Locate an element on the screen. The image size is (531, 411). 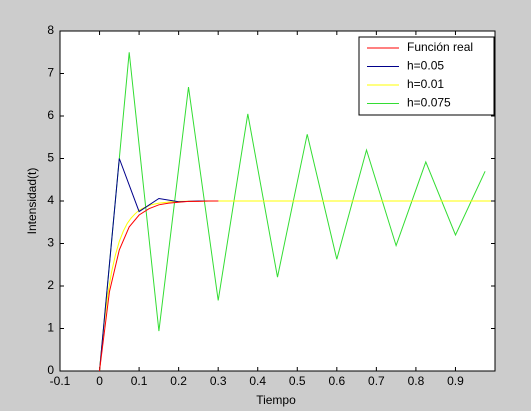
x-tick-label: 0.7 is located at coordinates (376, 381).